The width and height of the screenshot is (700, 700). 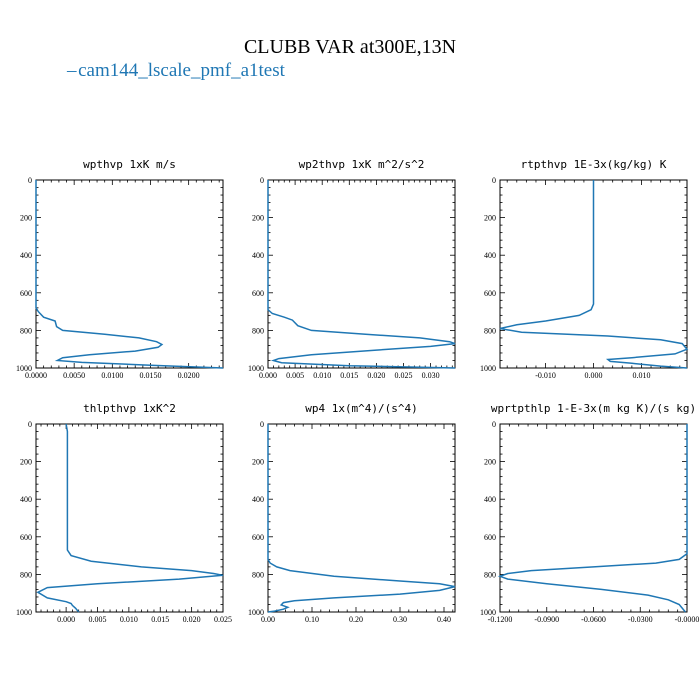 I want to click on panel-title: wp4 1x(m^4)/(s^4), so click(x=361, y=408).